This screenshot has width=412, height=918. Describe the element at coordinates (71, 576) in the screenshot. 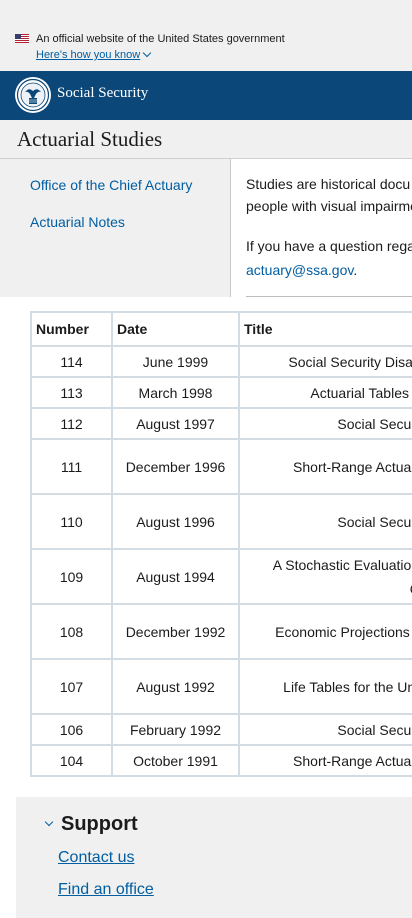

I see `cell-number: 109` at that location.